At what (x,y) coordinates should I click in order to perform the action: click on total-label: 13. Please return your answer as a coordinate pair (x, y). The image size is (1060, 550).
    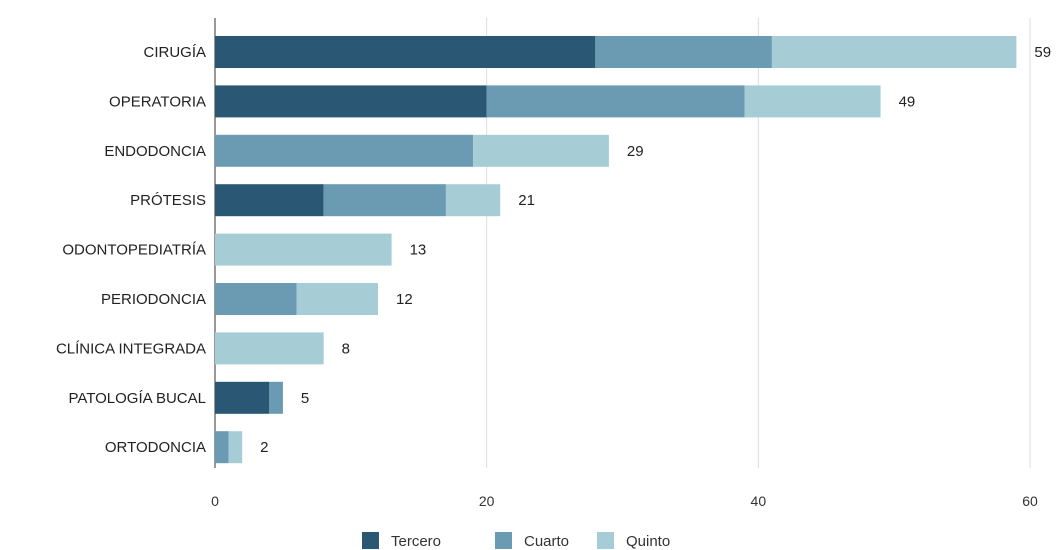
    Looking at the image, I should click on (418, 250).